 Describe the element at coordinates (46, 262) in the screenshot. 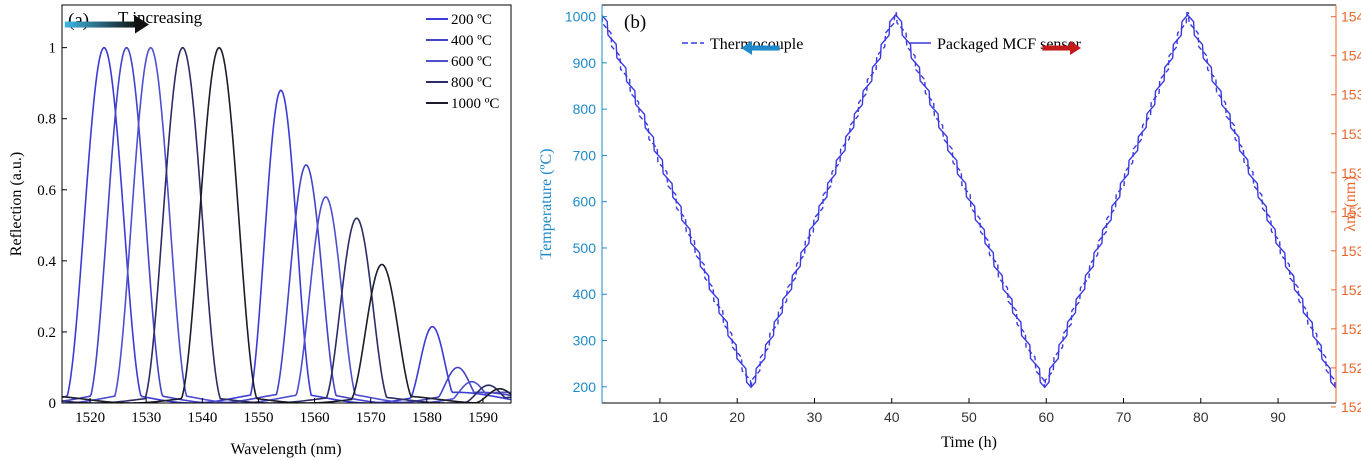

I see `y-tick-label: 0.4` at that location.